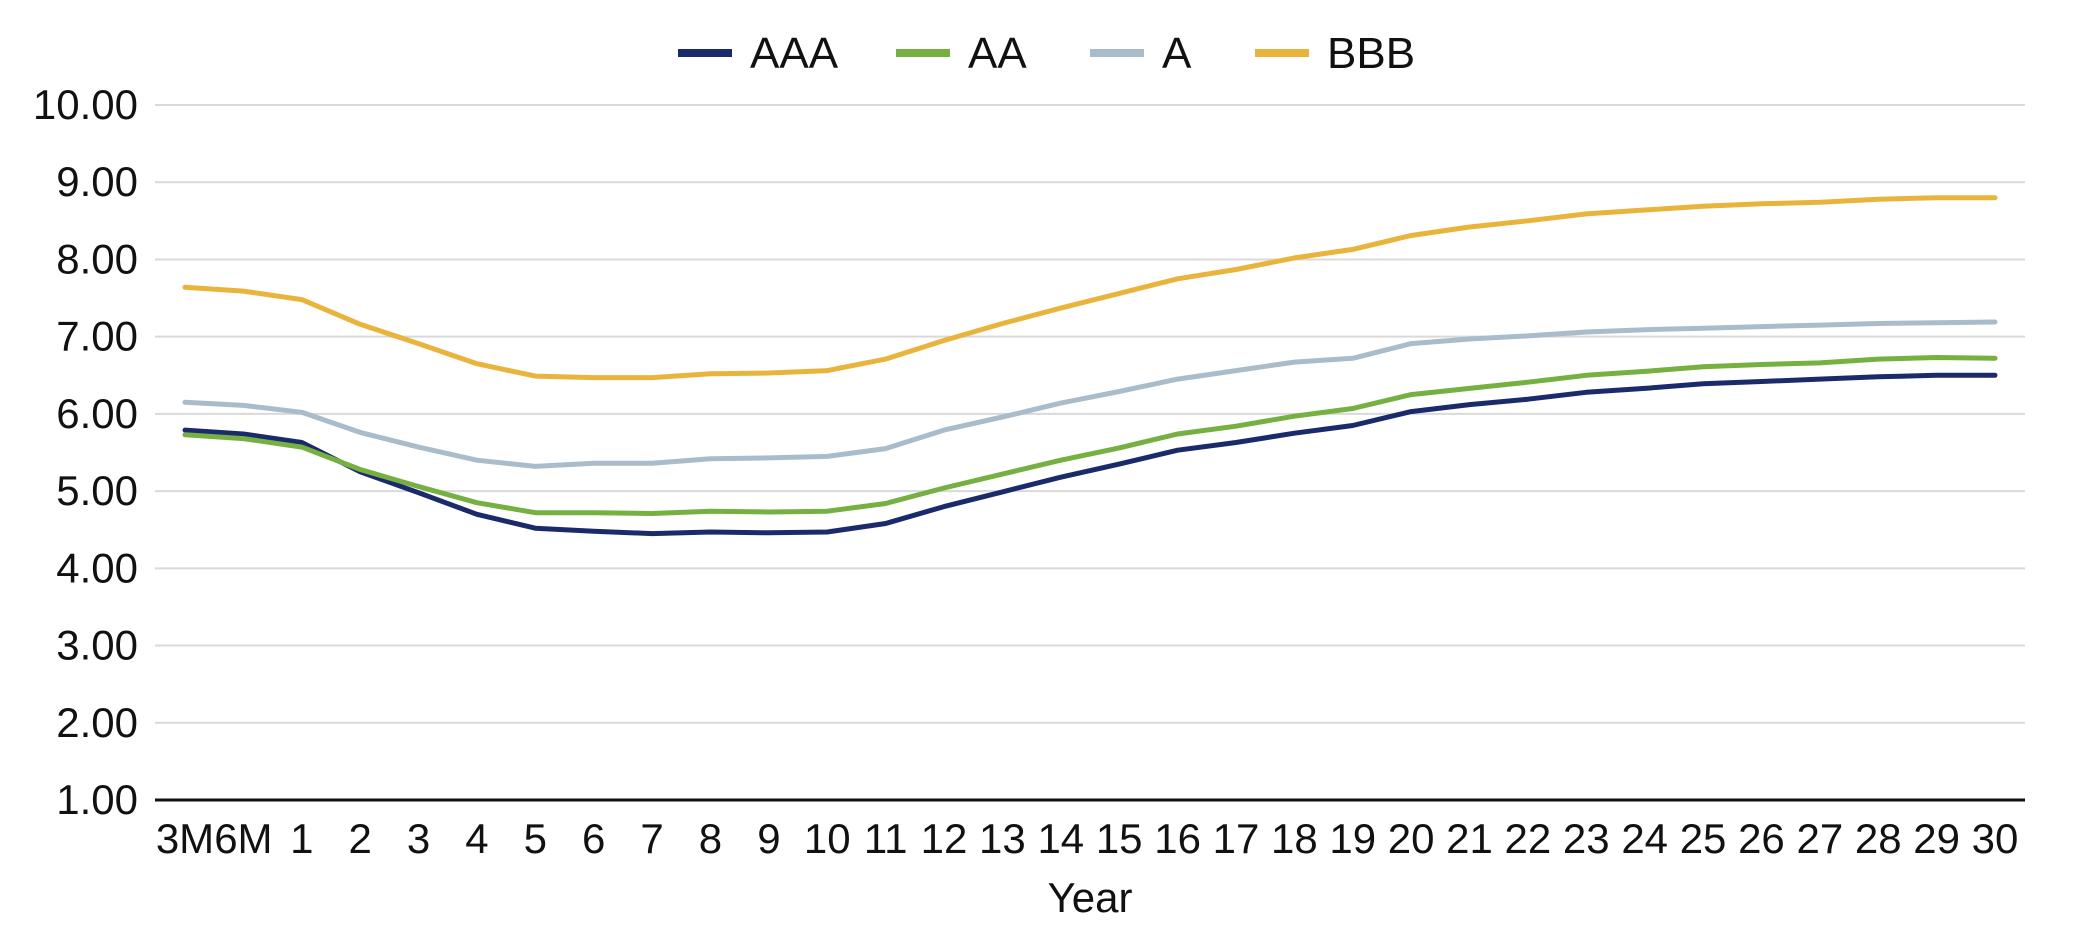 This screenshot has width=2084, height=936. What do you see at coordinates (301, 838) in the screenshot?
I see `x-tick-label: 1` at bounding box center [301, 838].